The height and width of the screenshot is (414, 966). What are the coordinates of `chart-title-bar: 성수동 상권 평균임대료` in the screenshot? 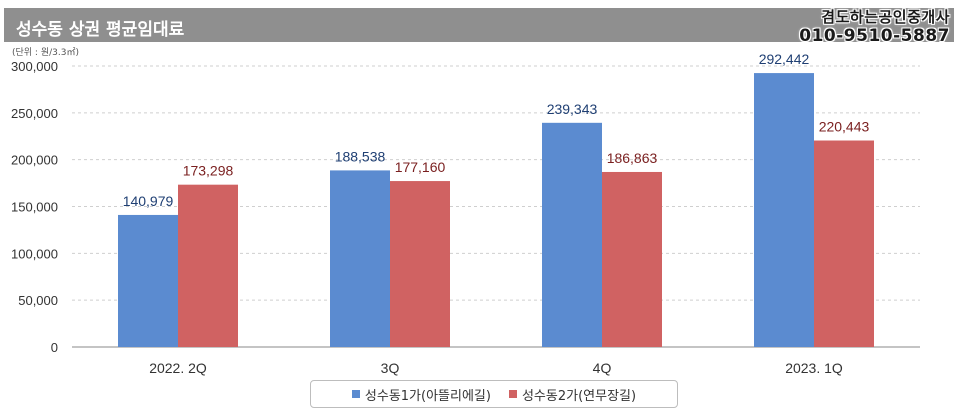 It's located at (479, 25).